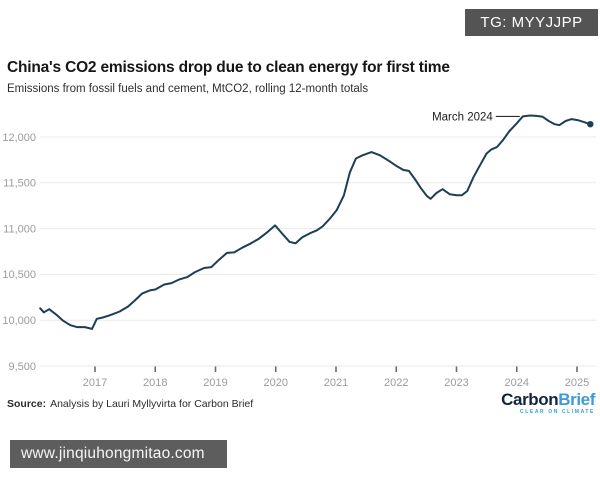  What do you see at coordinates (577, 383) in the screenshot?
I see `x-tick-label: 2025` at bounding box center [577, 383].